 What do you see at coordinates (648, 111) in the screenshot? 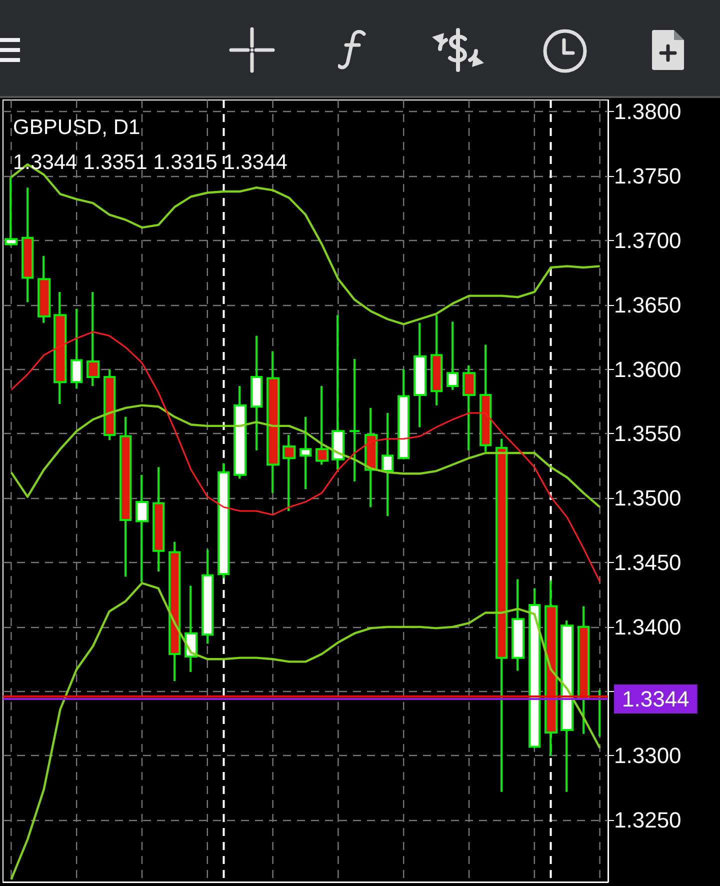
I see `y-tick-label: 1.3800` at bounding box center [648, 111].